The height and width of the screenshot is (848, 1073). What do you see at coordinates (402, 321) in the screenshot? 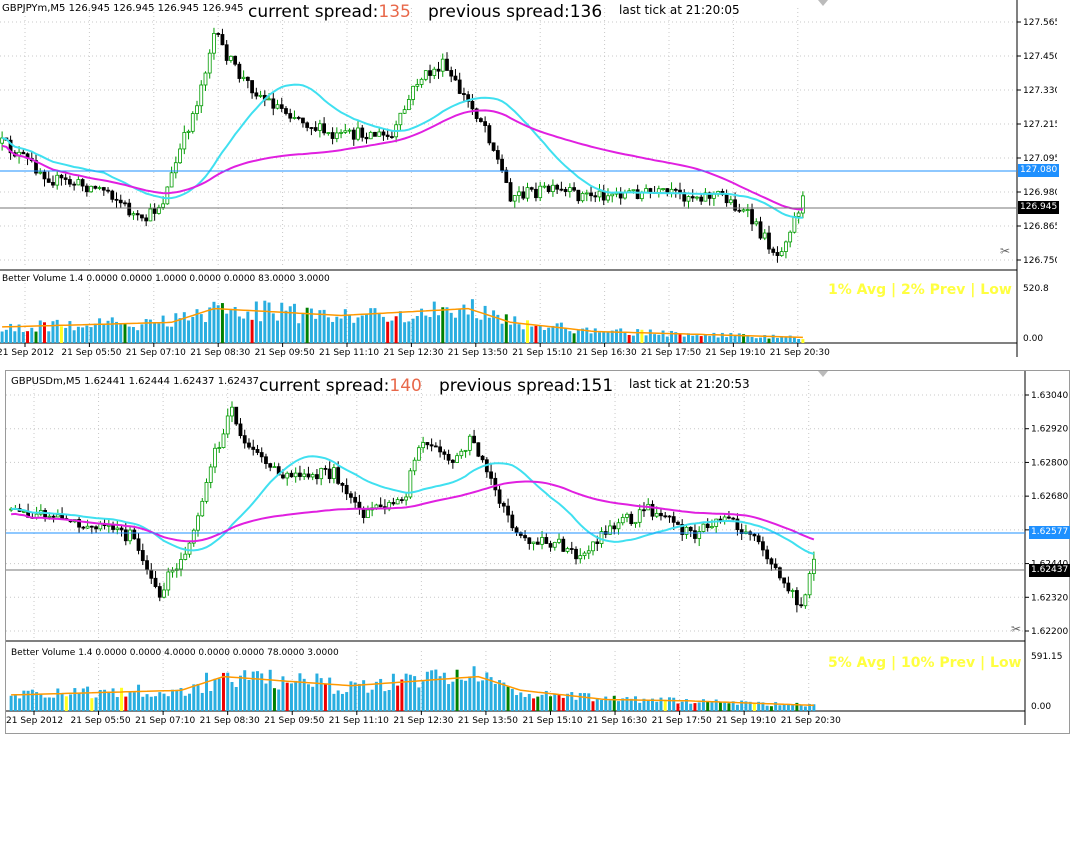
I see `volume-bars` at bounding box center [402, 321].